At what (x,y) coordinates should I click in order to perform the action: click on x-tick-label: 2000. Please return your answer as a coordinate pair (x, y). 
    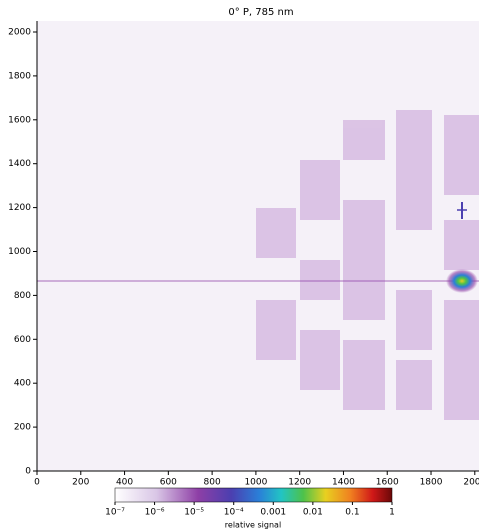
    Looking at the image, I should click on (471, 483).